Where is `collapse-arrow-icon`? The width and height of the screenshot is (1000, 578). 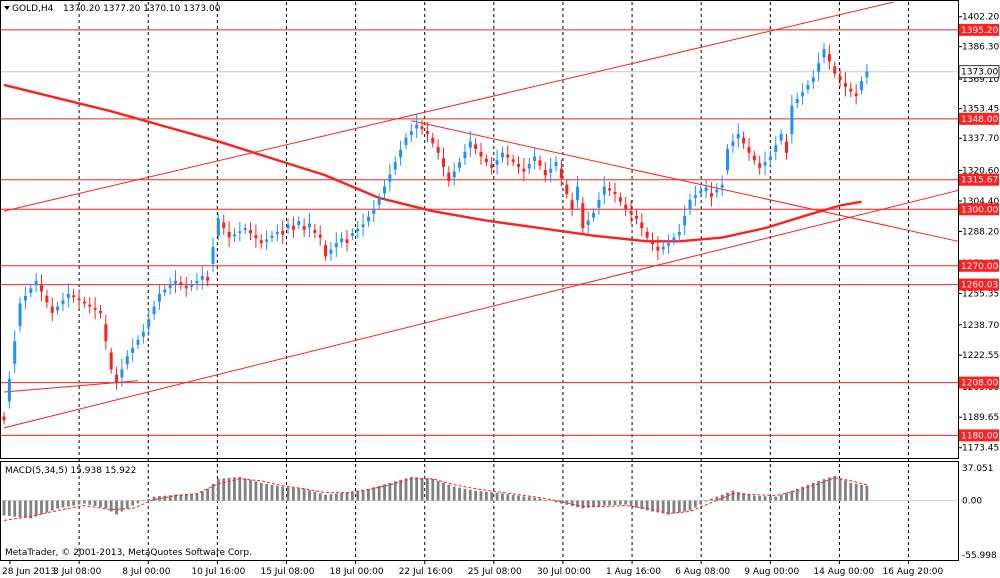 collapse-arrow-icon is located at coordinates (7, 8).